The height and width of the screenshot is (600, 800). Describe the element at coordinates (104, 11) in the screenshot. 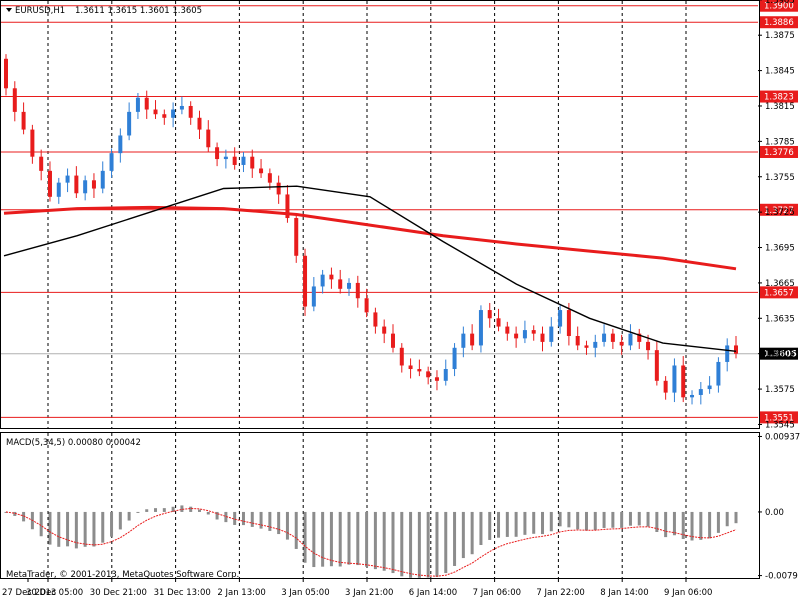

I see `chart-header: EURUSD,H1 1.3611 1.3615 1.3601 1.3605` at that location.